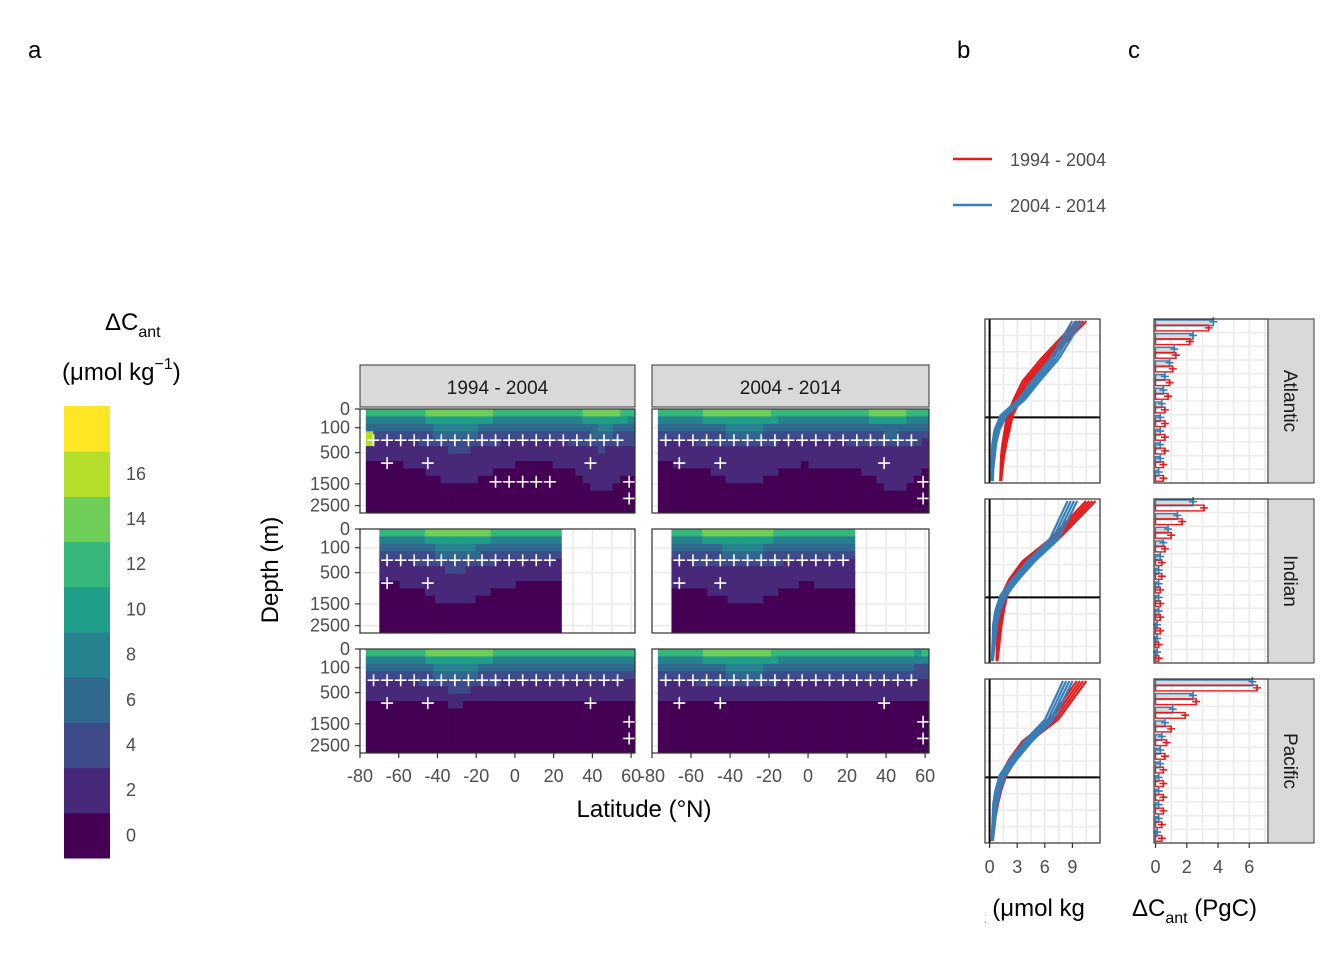  I want to click on section-panel, so click(497, 701).